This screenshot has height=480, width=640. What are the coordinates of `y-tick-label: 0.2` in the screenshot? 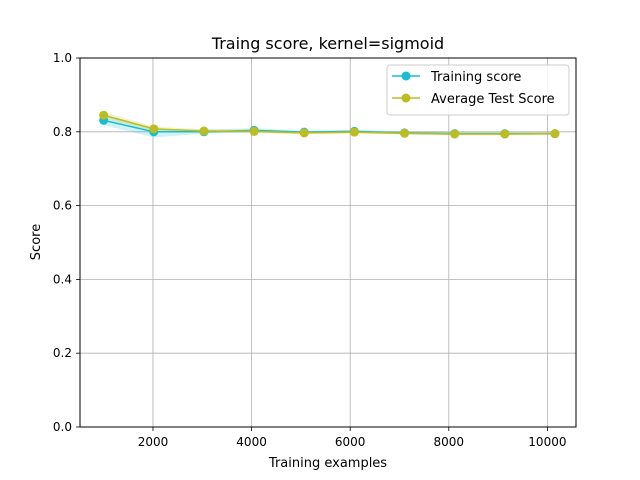 It's located at (62, 353).